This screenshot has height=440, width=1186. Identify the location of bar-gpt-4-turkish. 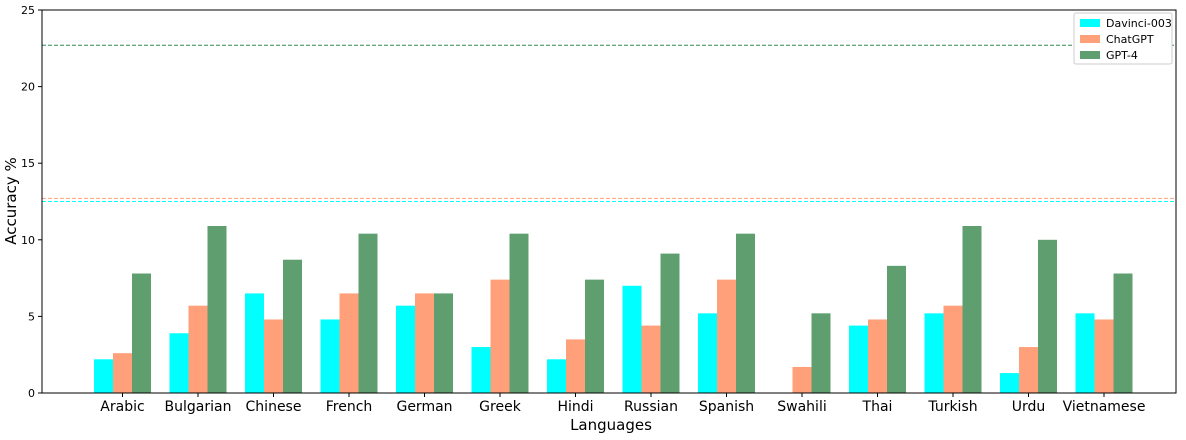
(972, 309).